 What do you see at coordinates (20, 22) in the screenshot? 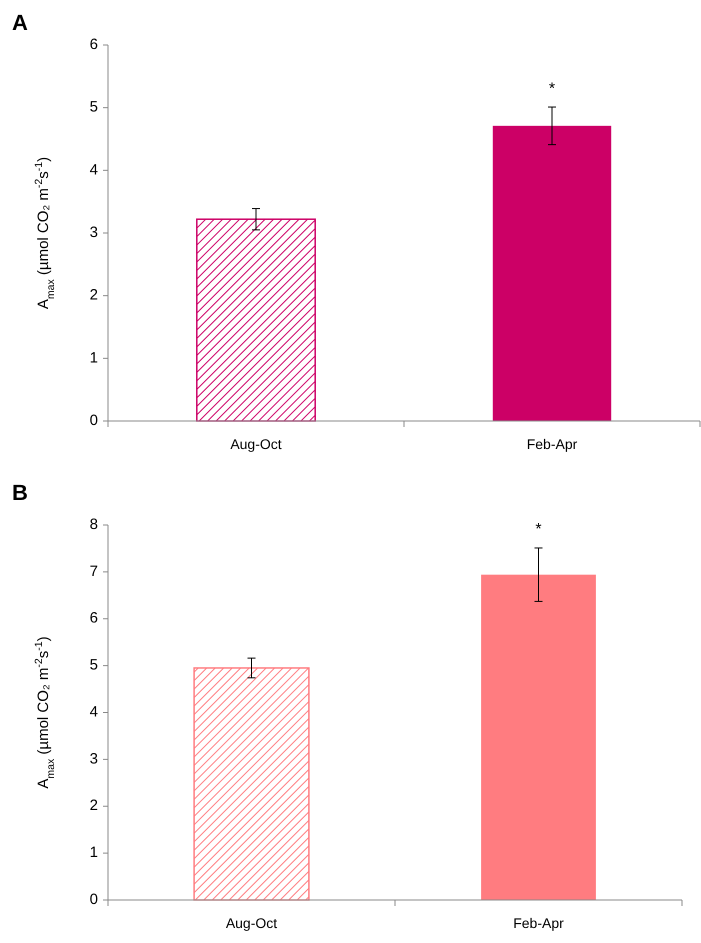
I see `chart-title: A` at bounding box center [20, 22].